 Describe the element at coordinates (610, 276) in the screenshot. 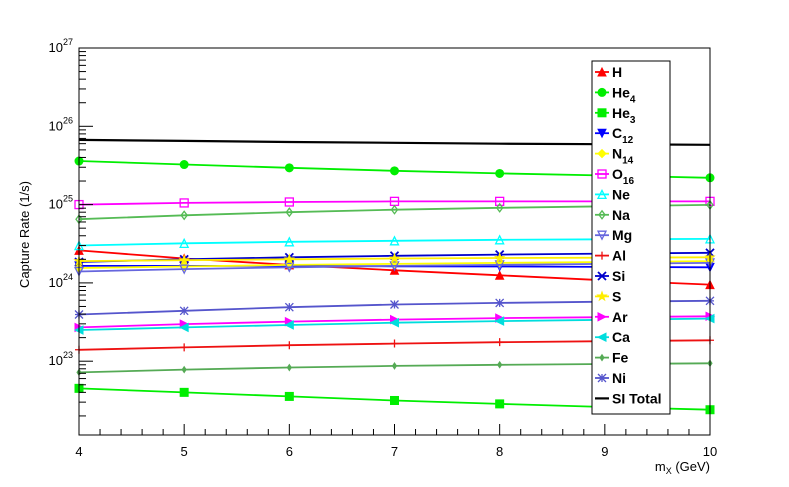

I see `legend-item-si: Si` at that location.